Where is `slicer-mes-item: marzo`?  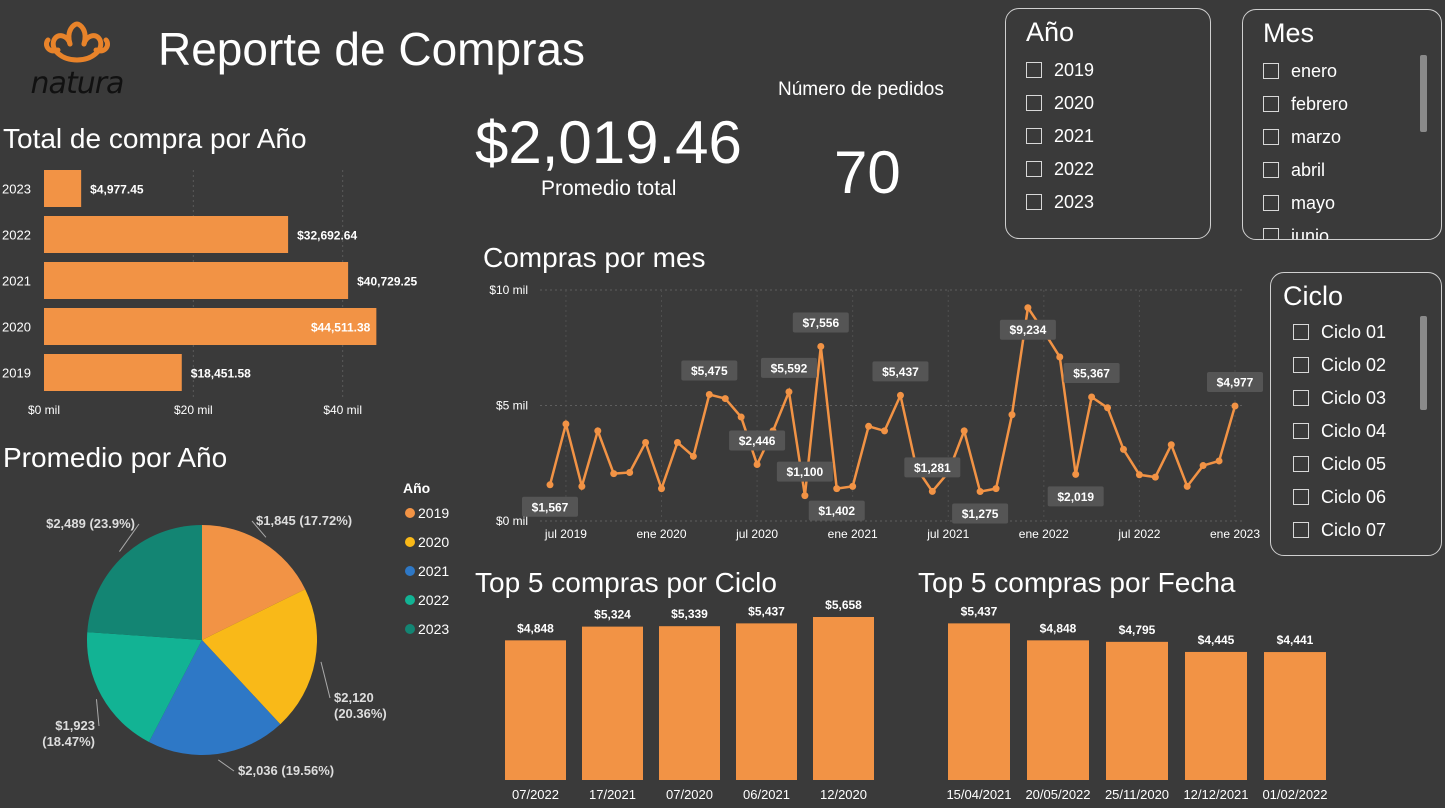
slicer-mes-item: marzo is located at coordinates (1302, 137).